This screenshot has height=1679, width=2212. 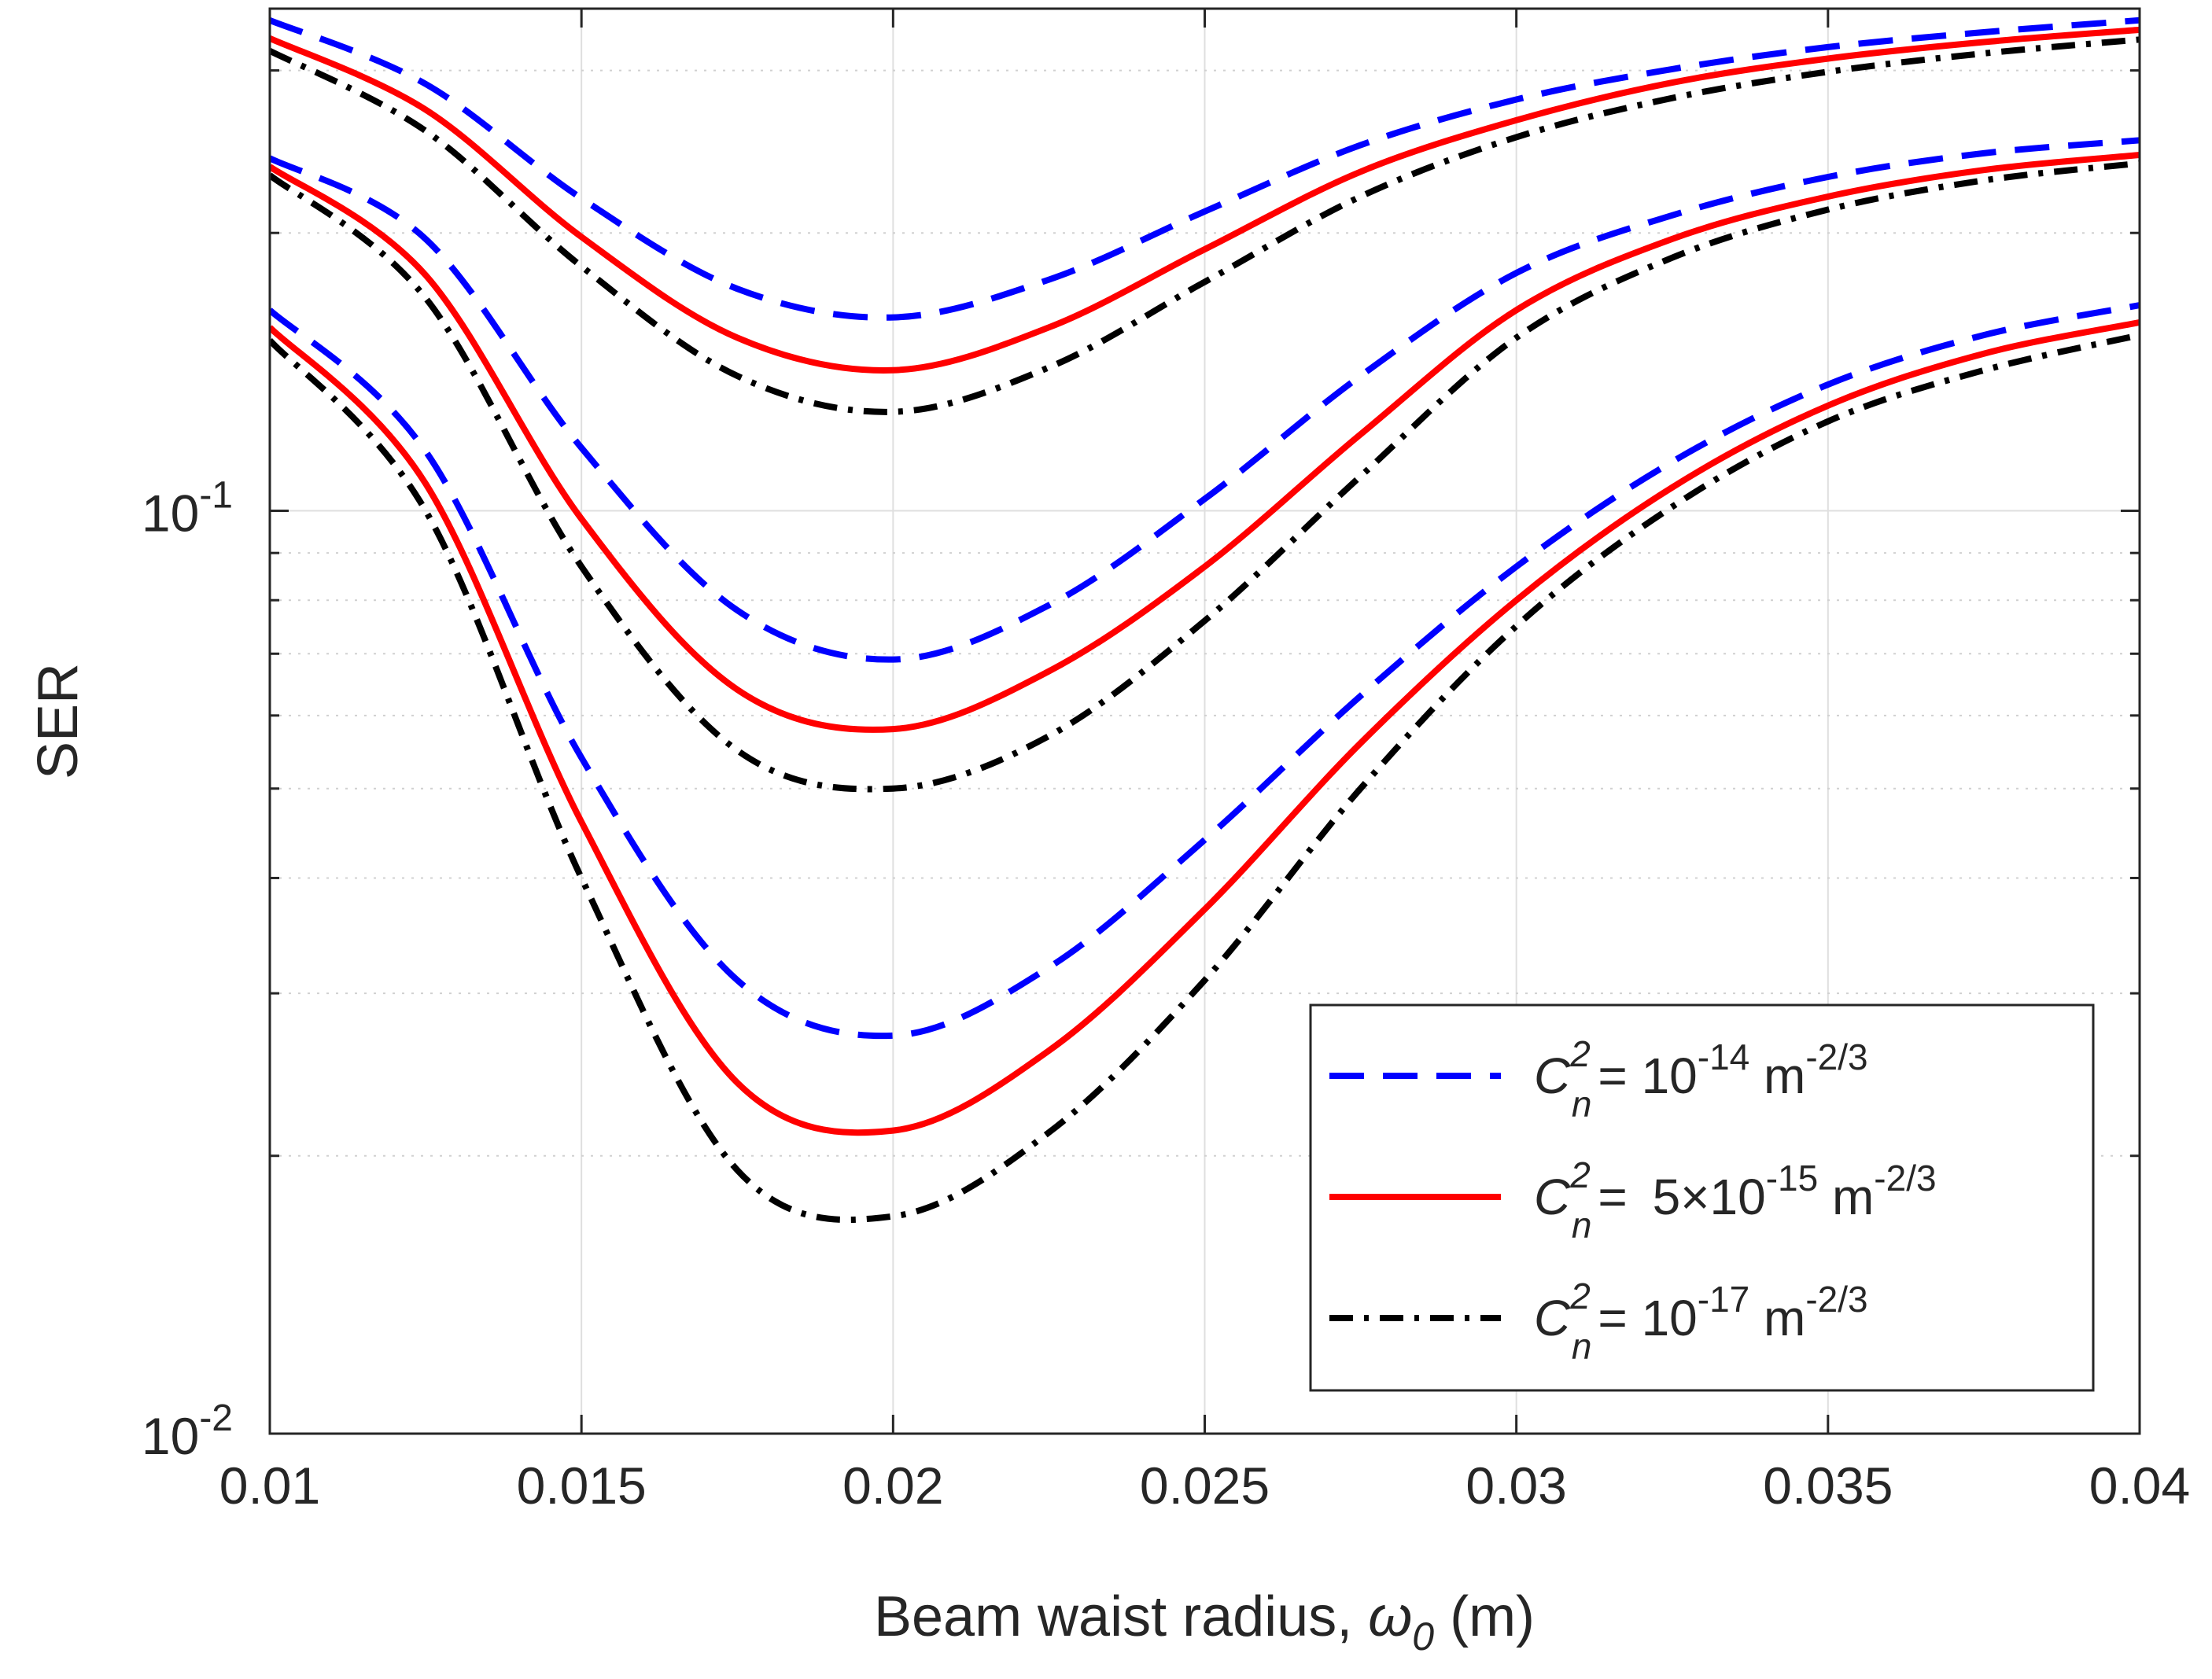 What do you see at coordinates (1828, 1485) in the screenshot?
I see `x-tick-label: 0.035` at bounding box center [1828, 1485].